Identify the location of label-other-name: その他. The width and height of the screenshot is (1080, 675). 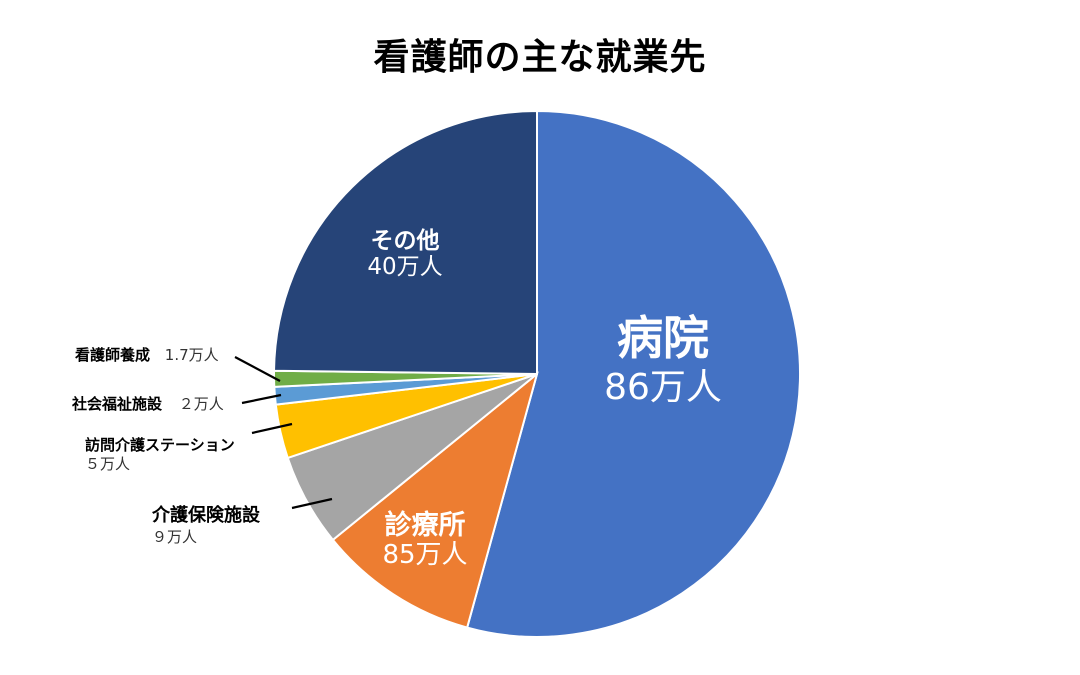
(405, 241).